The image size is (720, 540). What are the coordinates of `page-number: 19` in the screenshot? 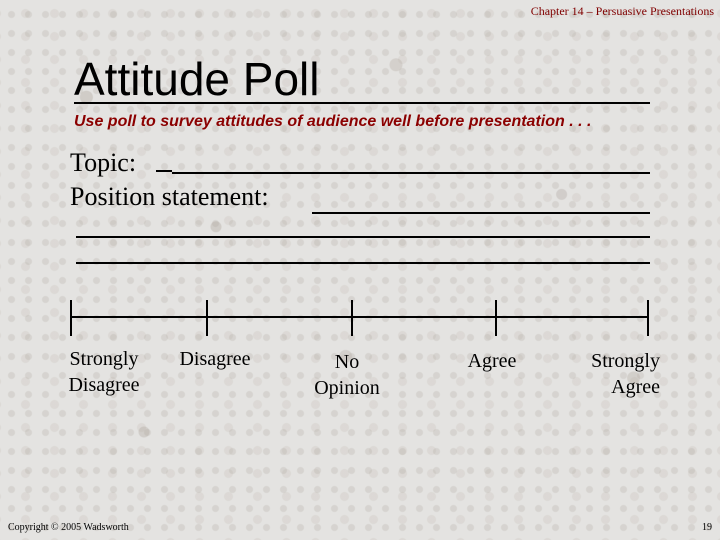 It's located at (707, 527).